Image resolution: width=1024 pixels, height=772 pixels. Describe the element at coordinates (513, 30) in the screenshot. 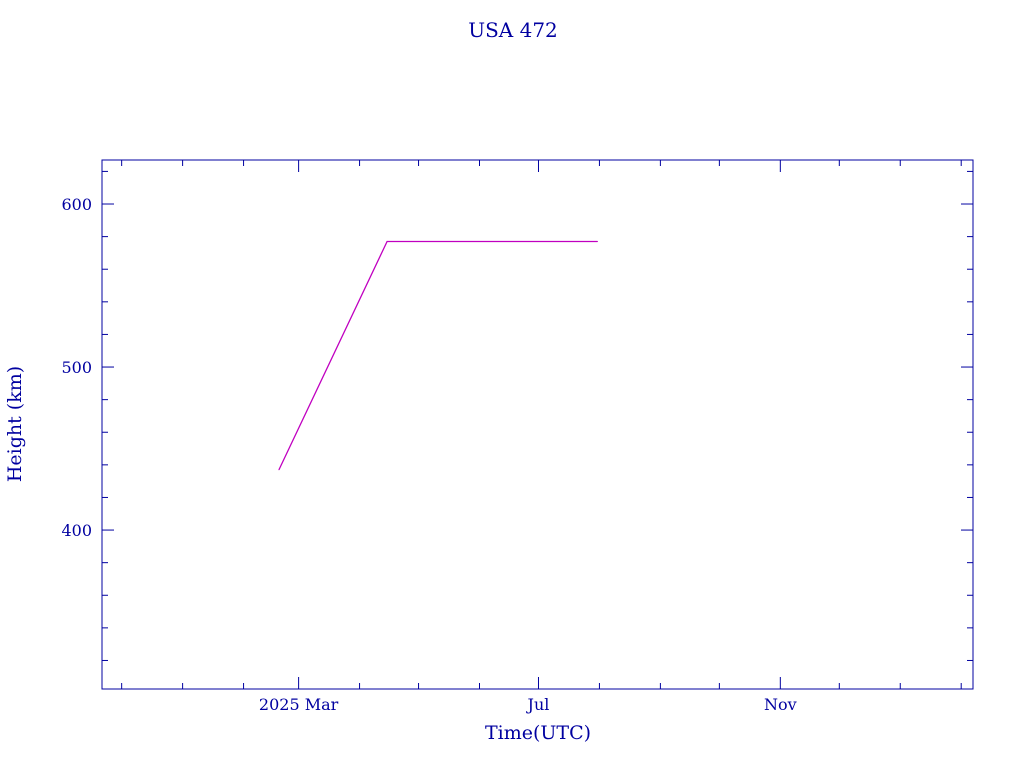

I see `chart-title: USA 472` at that location.